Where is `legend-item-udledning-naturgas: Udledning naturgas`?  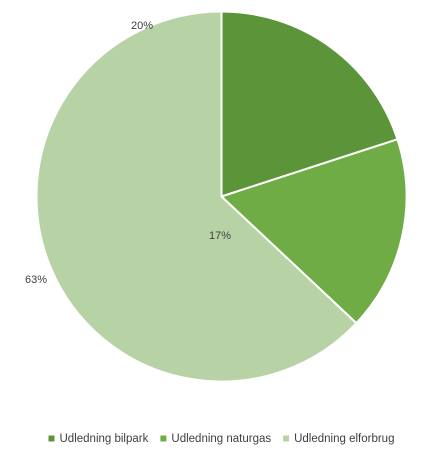
legend-item-udledning-naturgas: Udledning naturgas is located at coordinates (215, 439).